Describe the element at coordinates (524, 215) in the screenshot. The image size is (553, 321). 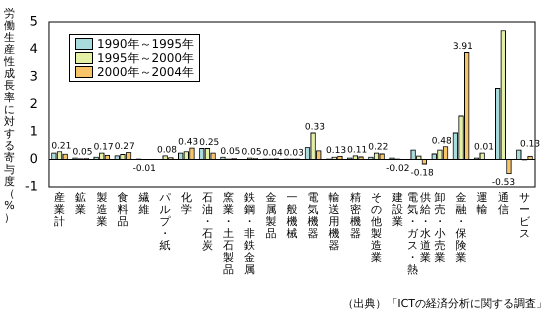
I see `x-tick-label: サービス` at that location.